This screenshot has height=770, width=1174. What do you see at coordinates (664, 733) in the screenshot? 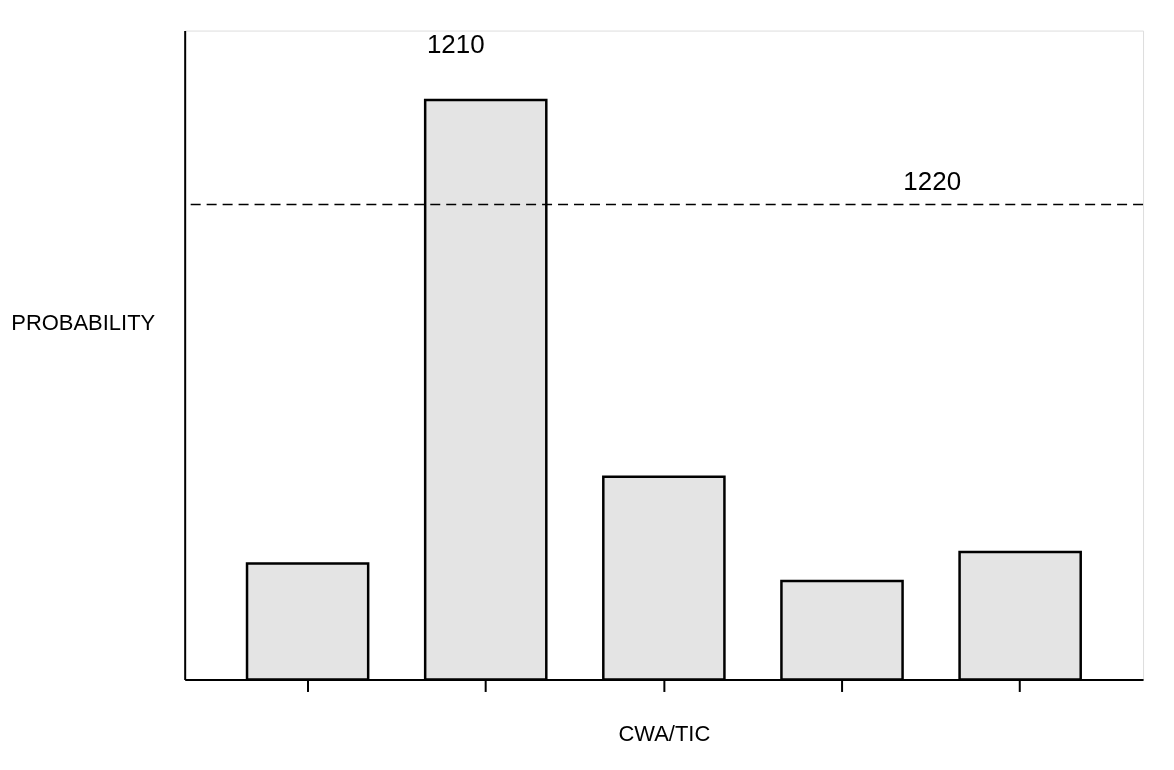
I see `x-axis-title: CWA/TIC` at bounding box center [664, 733].